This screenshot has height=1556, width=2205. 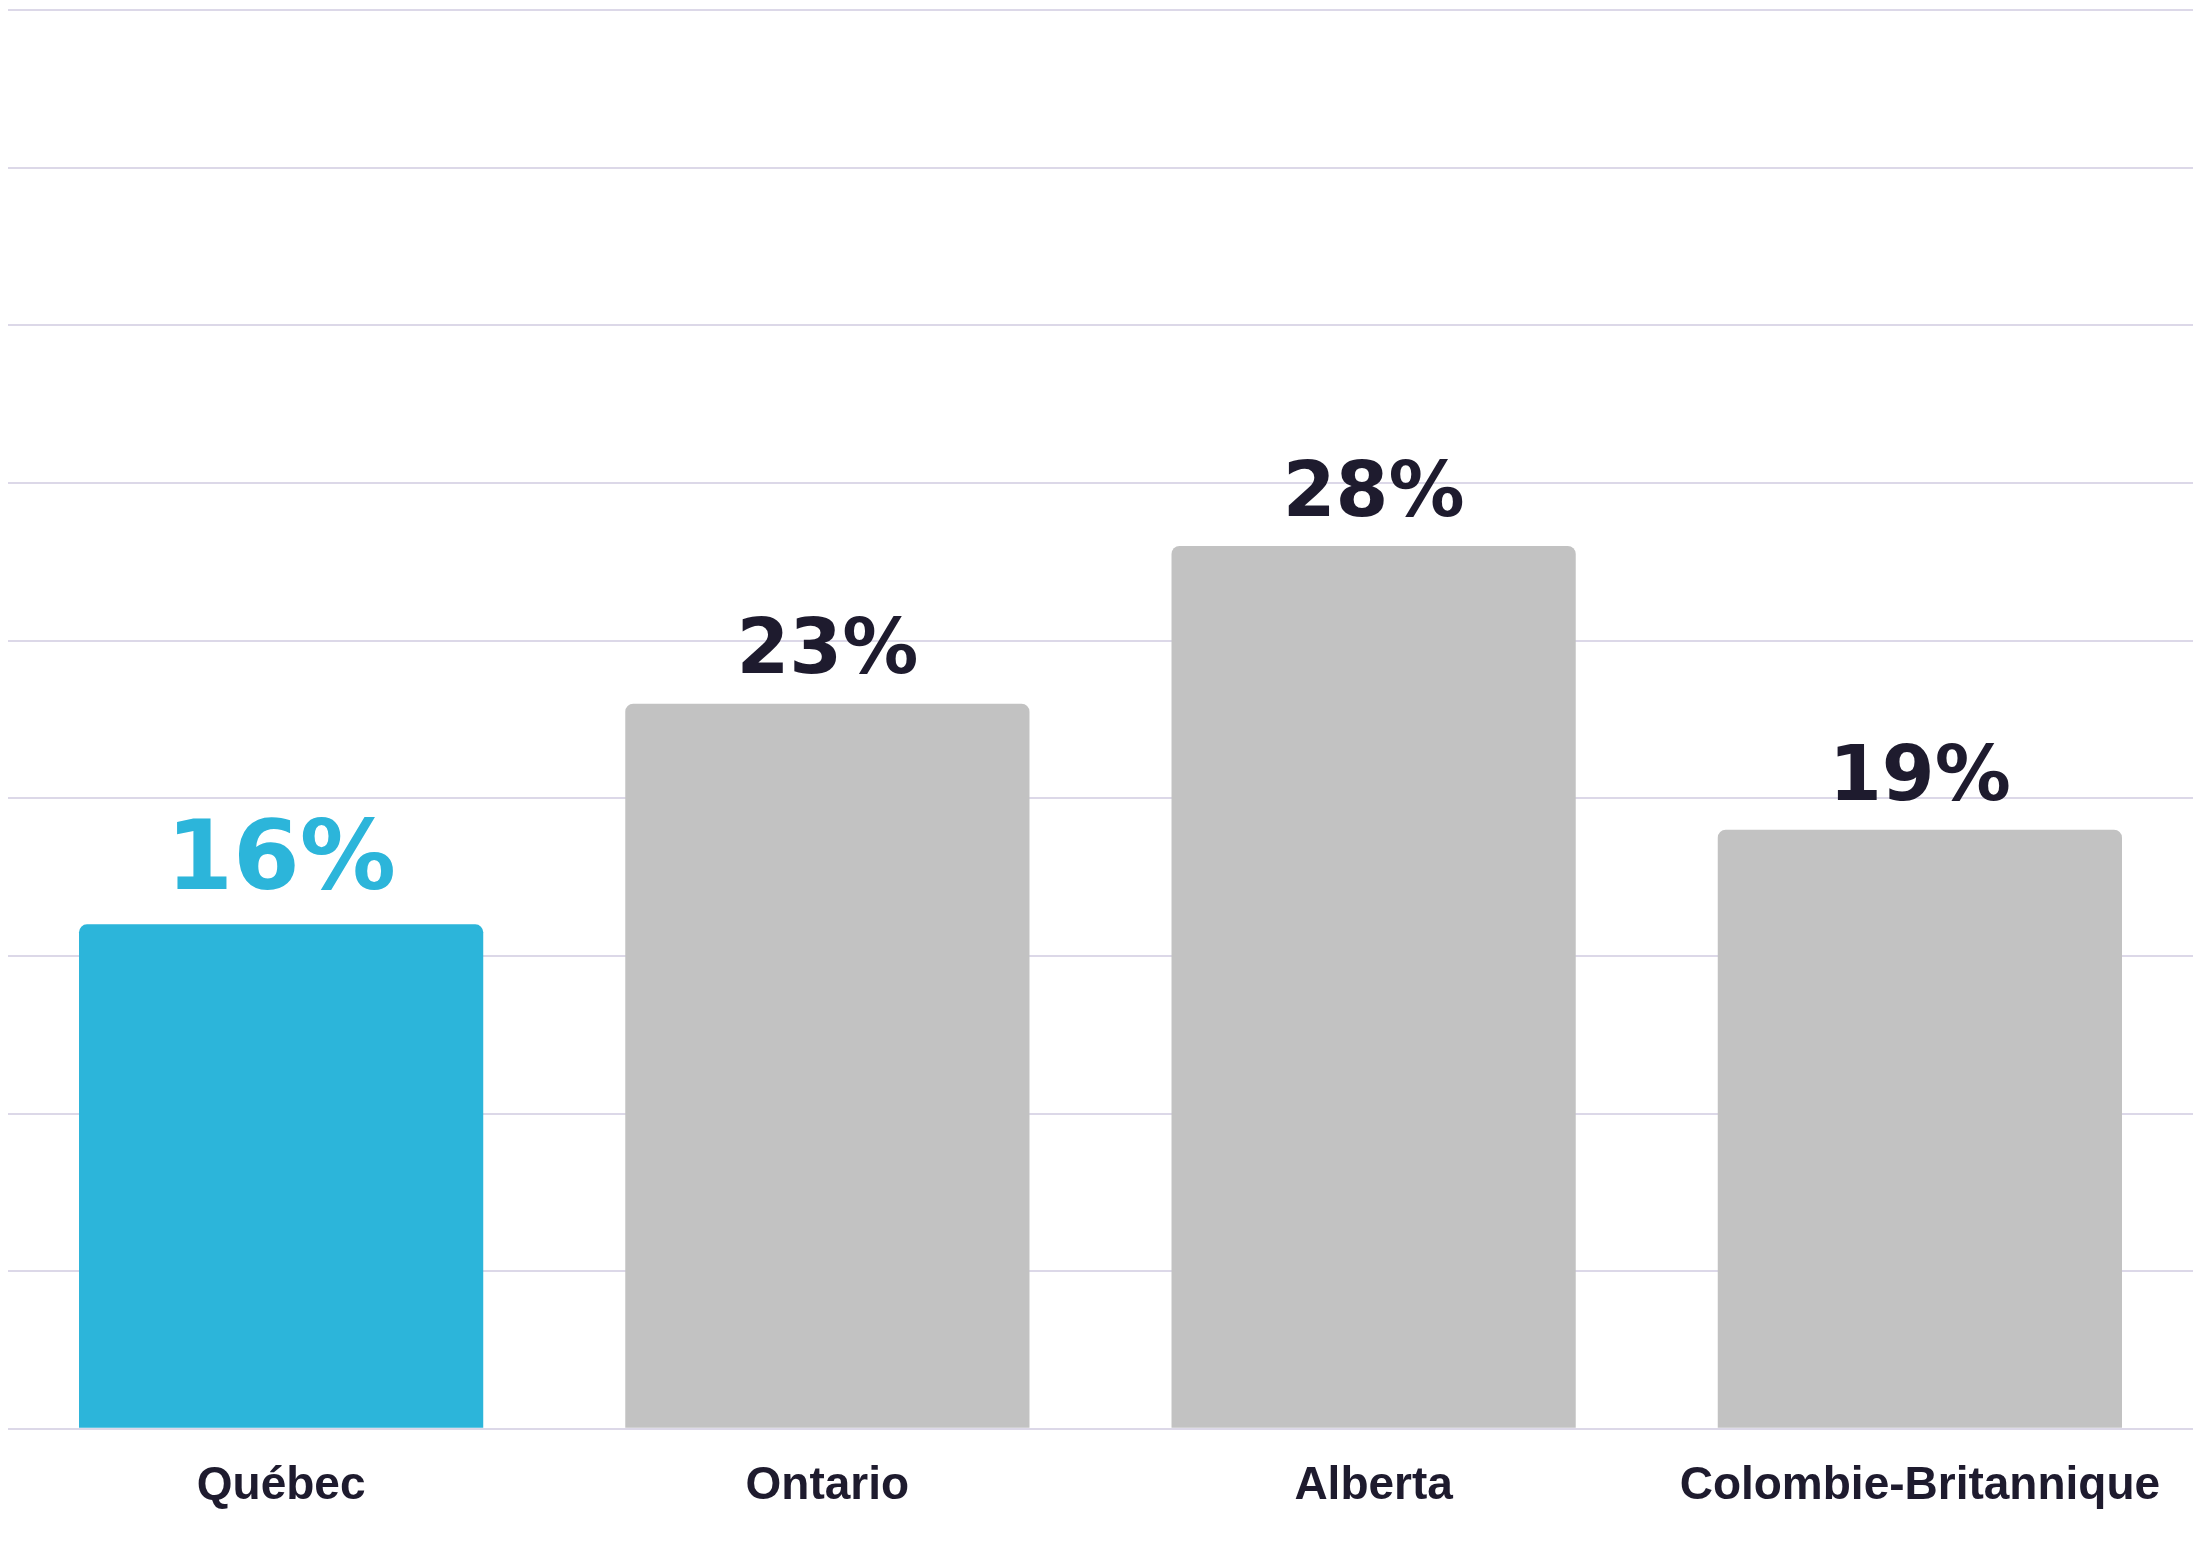 What do you see at coordinates (1919, 773) in the screenshot?
I see `data-label: 19%` at bounding box center [1919, 773].